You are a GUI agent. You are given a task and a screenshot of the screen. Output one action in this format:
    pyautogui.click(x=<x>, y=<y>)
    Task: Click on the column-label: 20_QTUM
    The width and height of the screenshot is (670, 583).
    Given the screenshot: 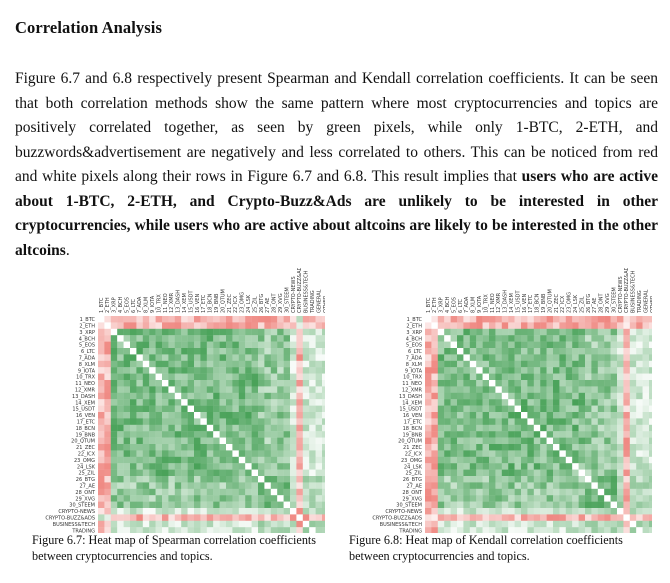 What is the action you would take?
    pyautogui.click(x=223, y=301)
    